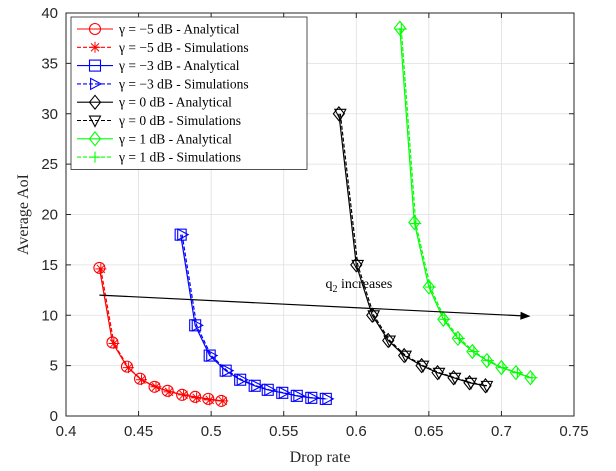  What do you see at coordinates (320, 457) in the screenshot?
I see `x-axis-label: Drop rate` at bounding box center [320, 457].